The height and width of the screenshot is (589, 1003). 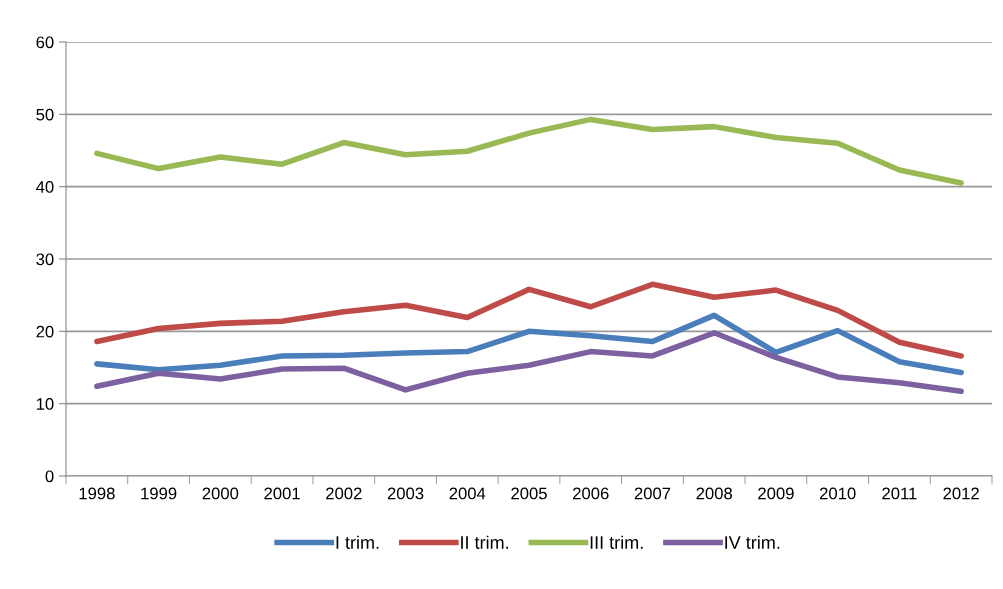 What do you see at coordinates (45, 404) in the screenshot?
I see `y-tick-label: 10` at bounding box center [45, 404].